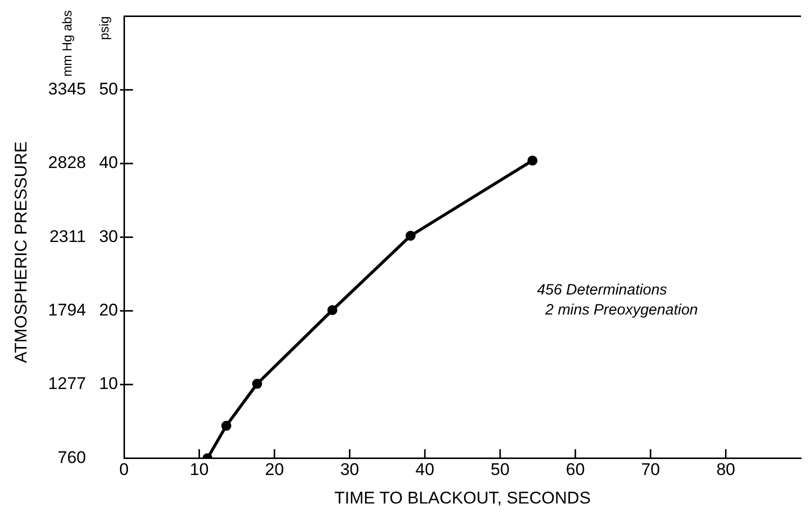  I want to click on x-tick-label: 0, so click(124, 470).